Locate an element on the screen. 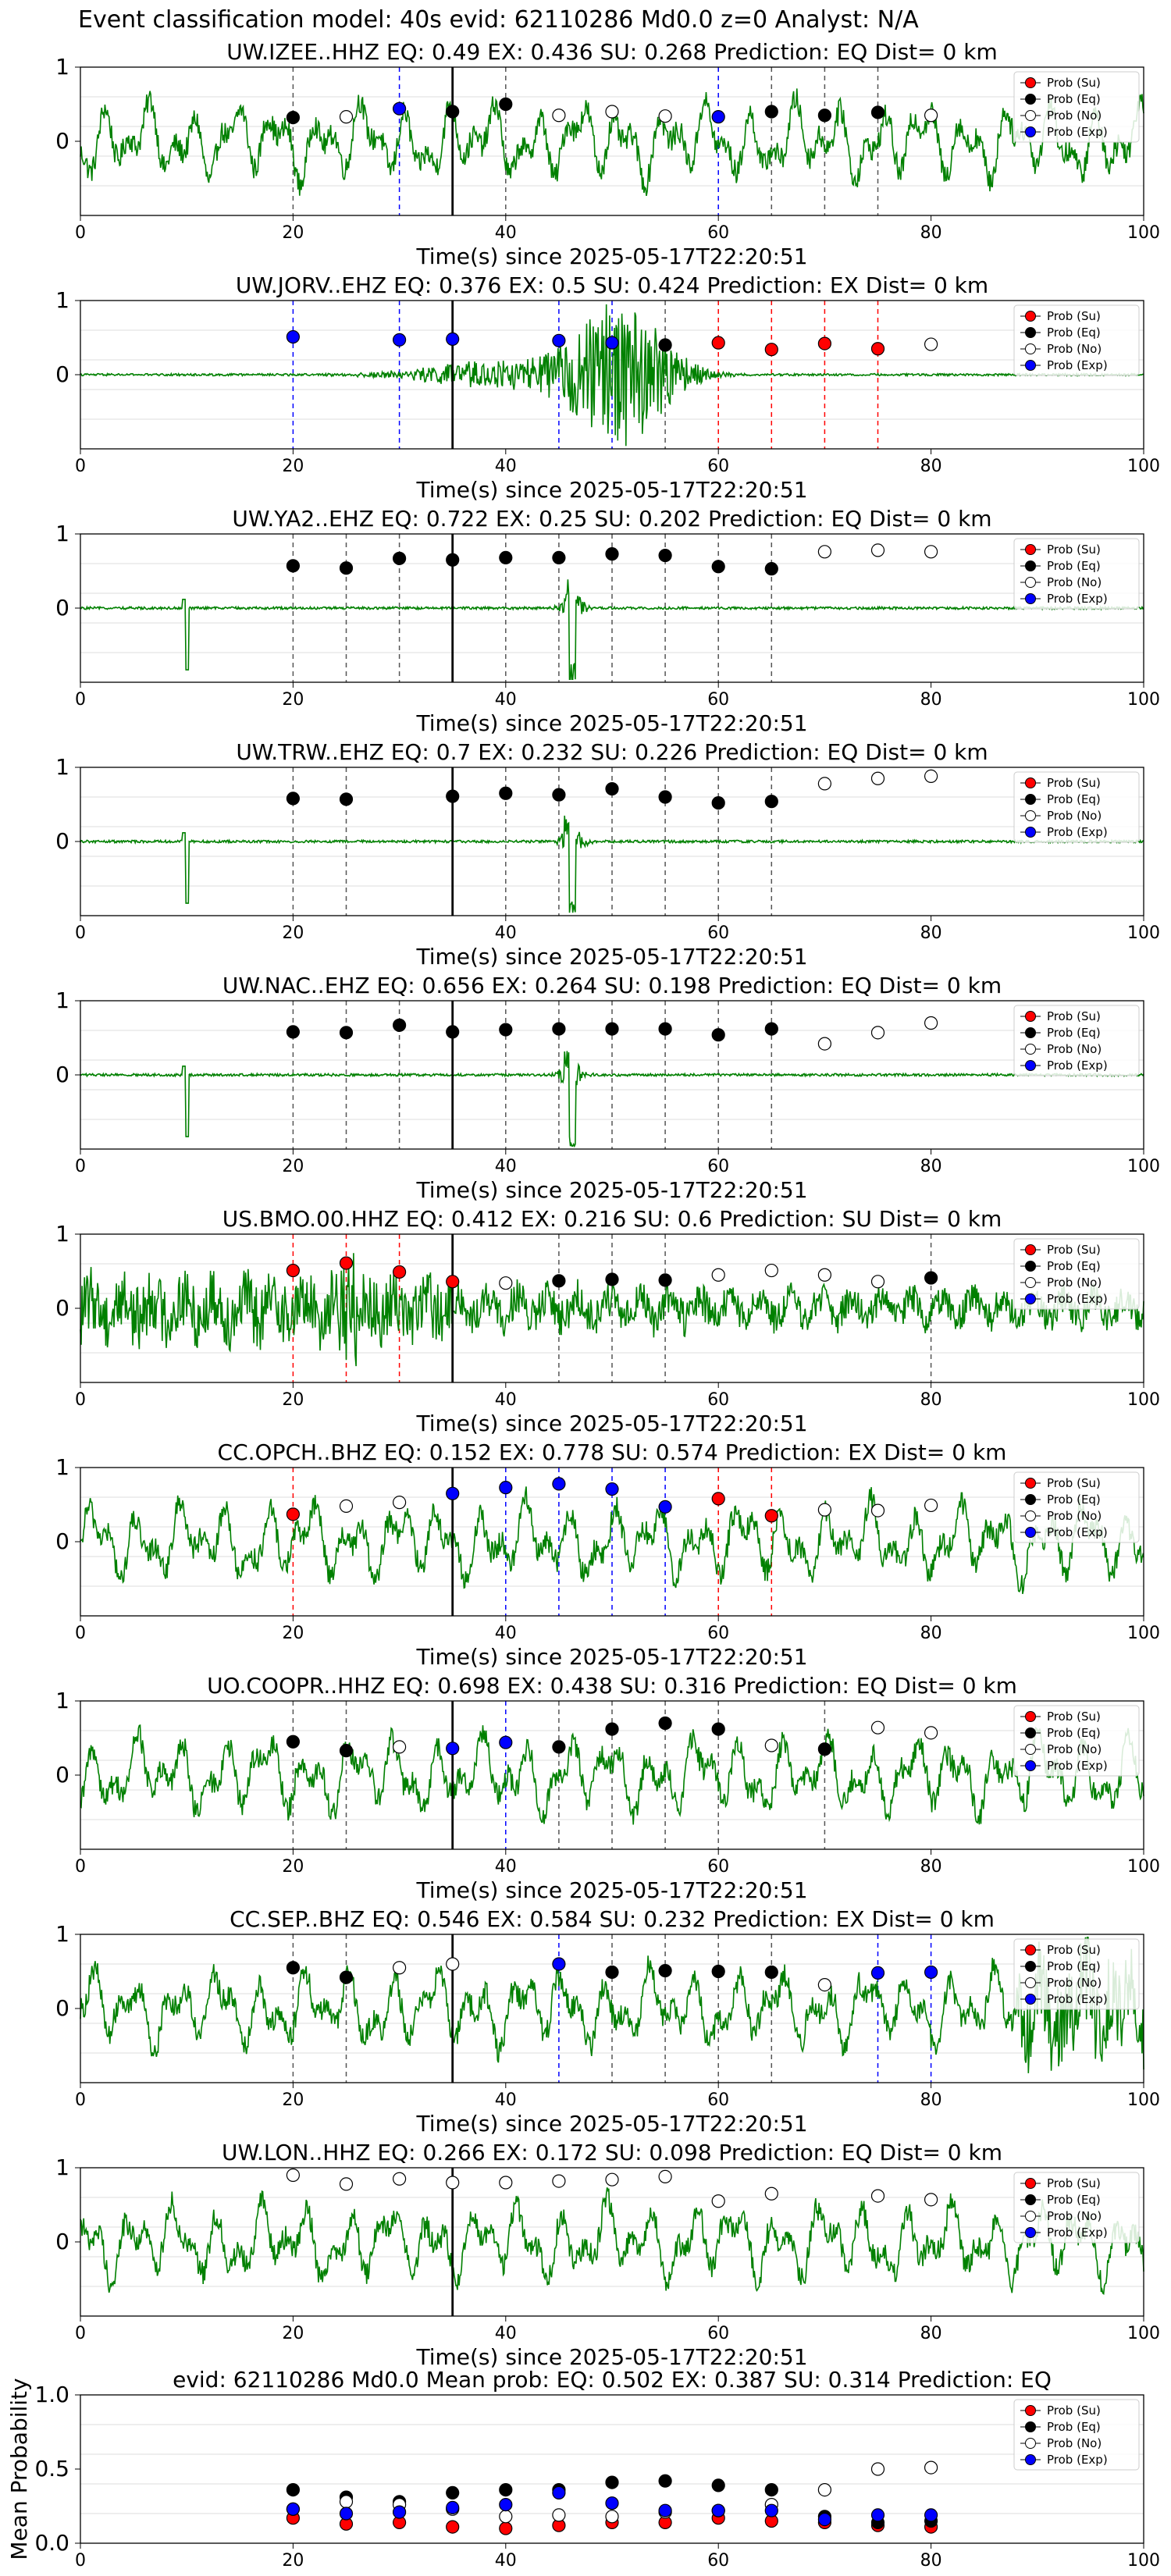 The height and width of the screenshot is (2576, 1171). plot-area is located at coordinates (612, 2242).